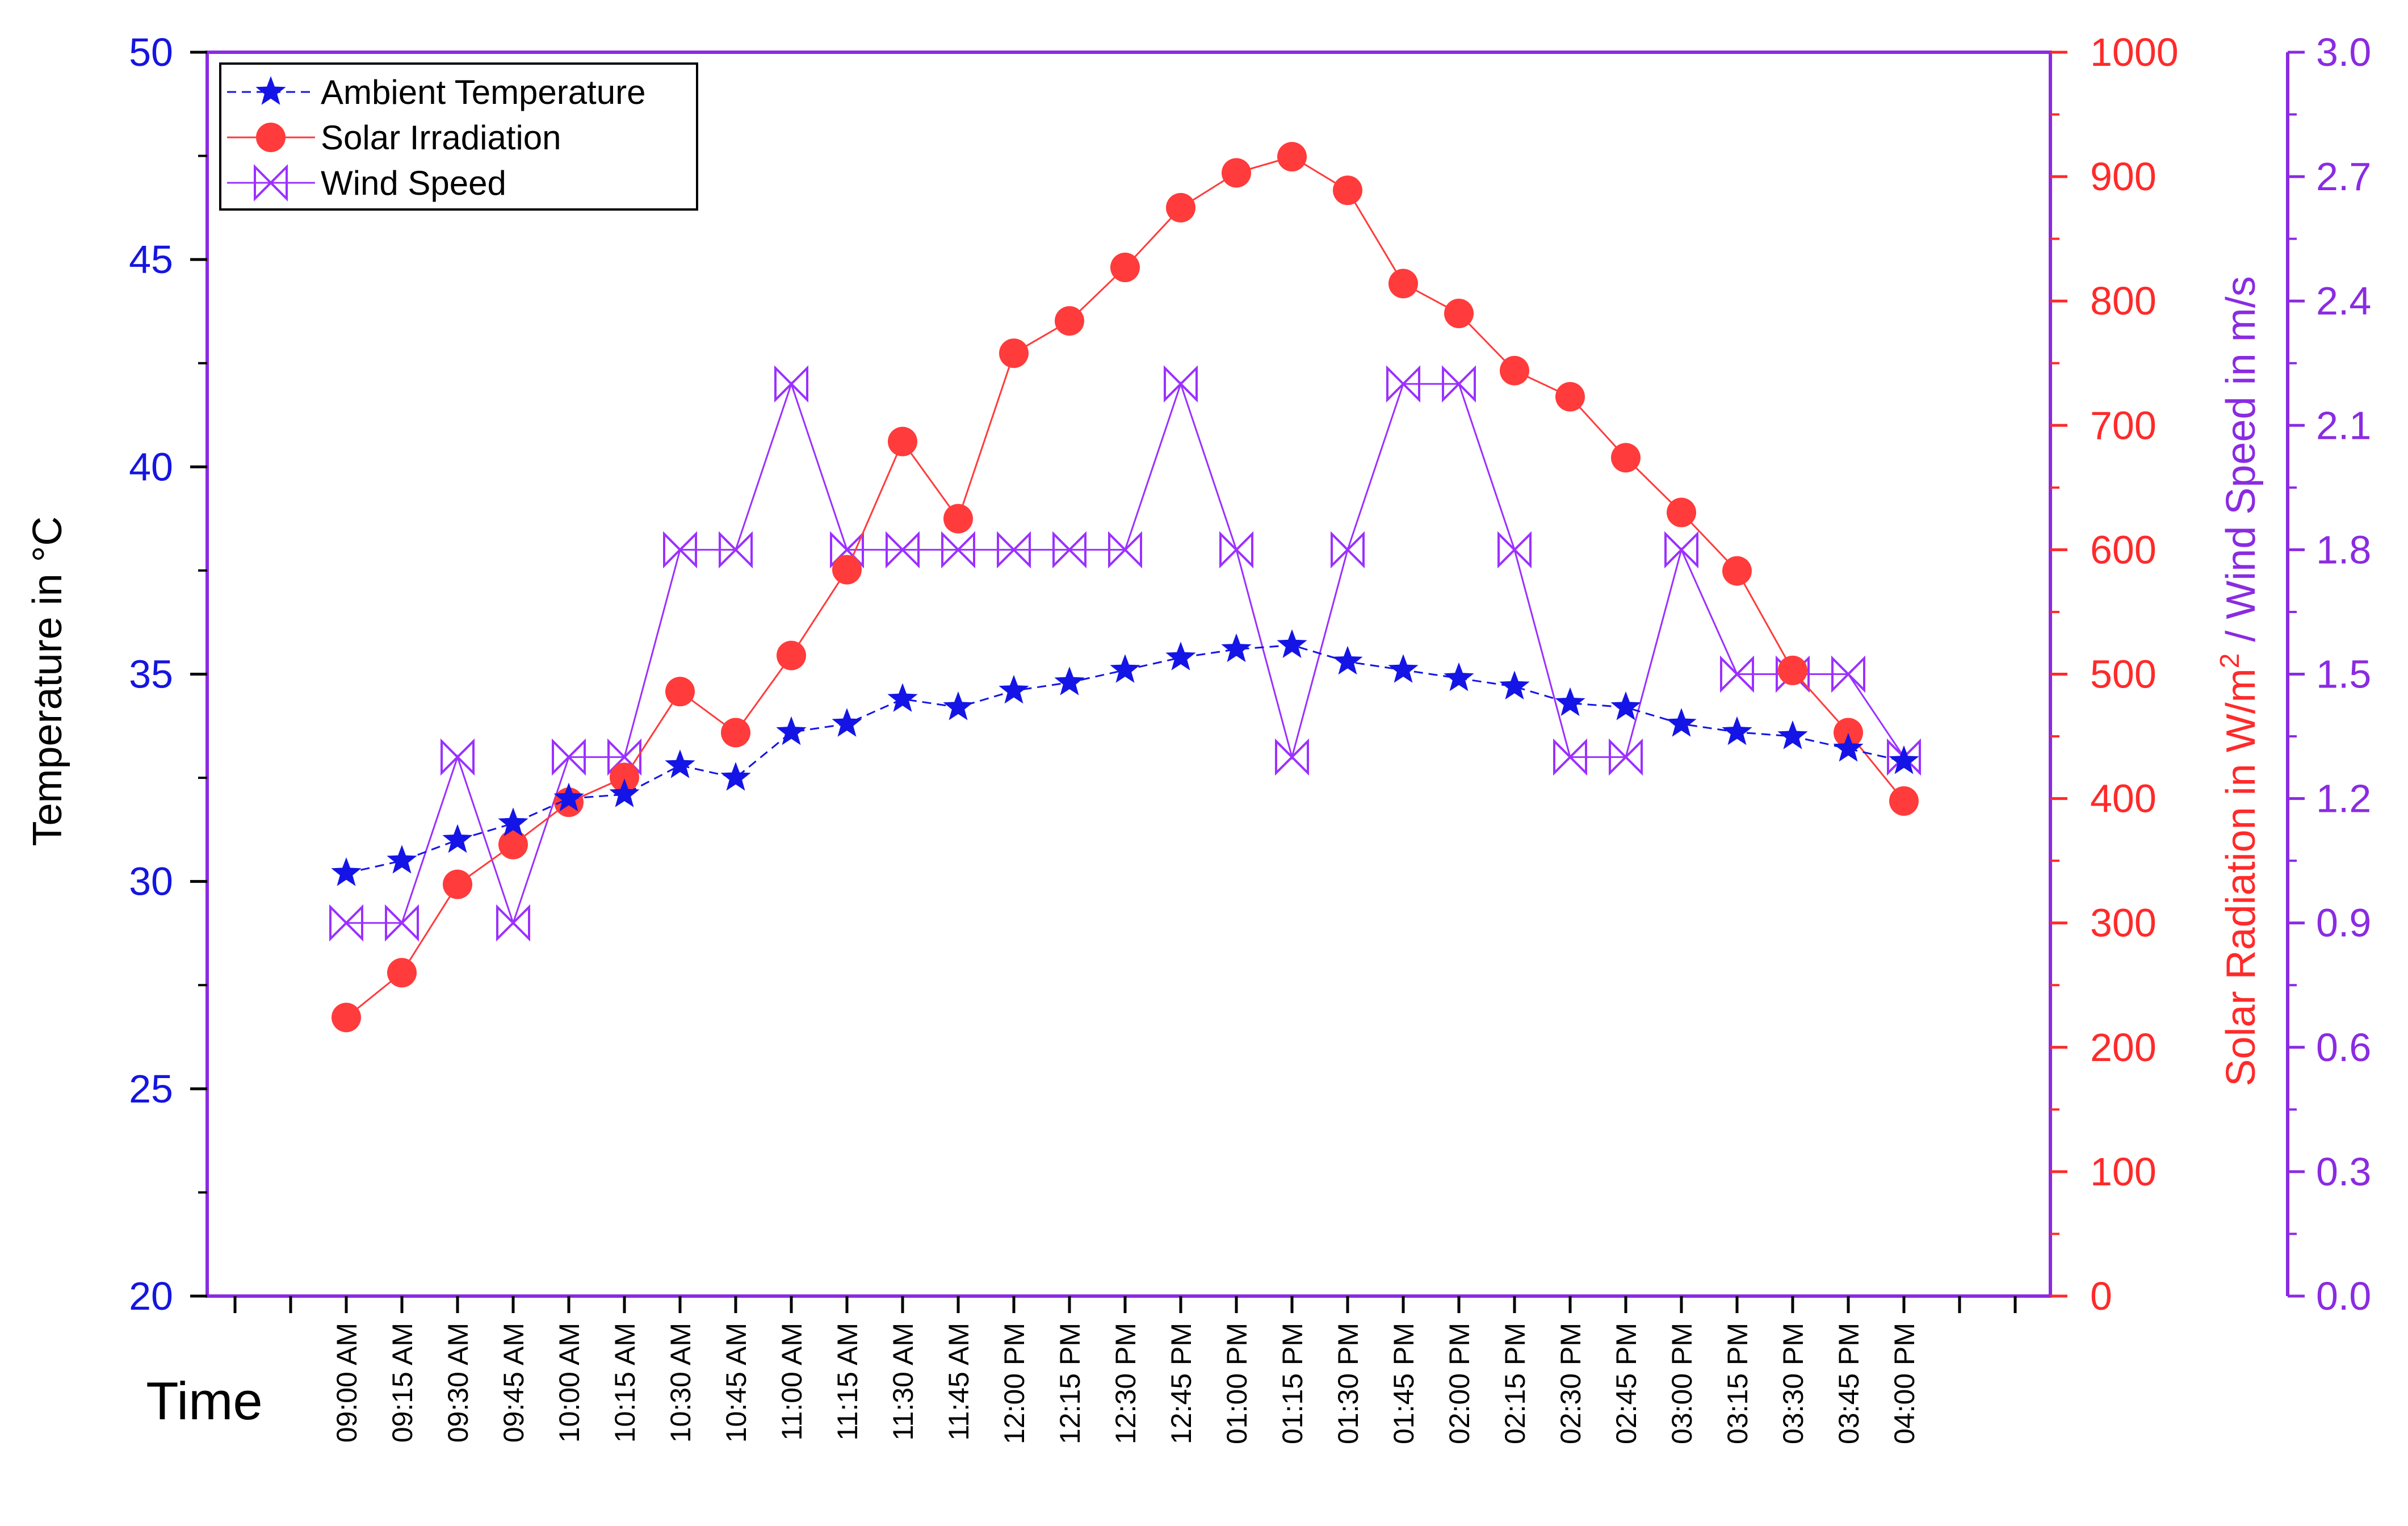 The width and height of the screenshot is (2408, 1526). I want to click on wind-tick-label: 1.8, so click(2343, 550).